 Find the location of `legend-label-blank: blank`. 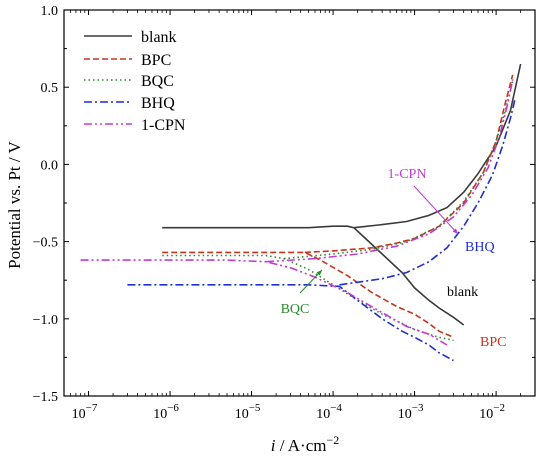

legend-label-blank: blank is located at coordinates (159, 37).